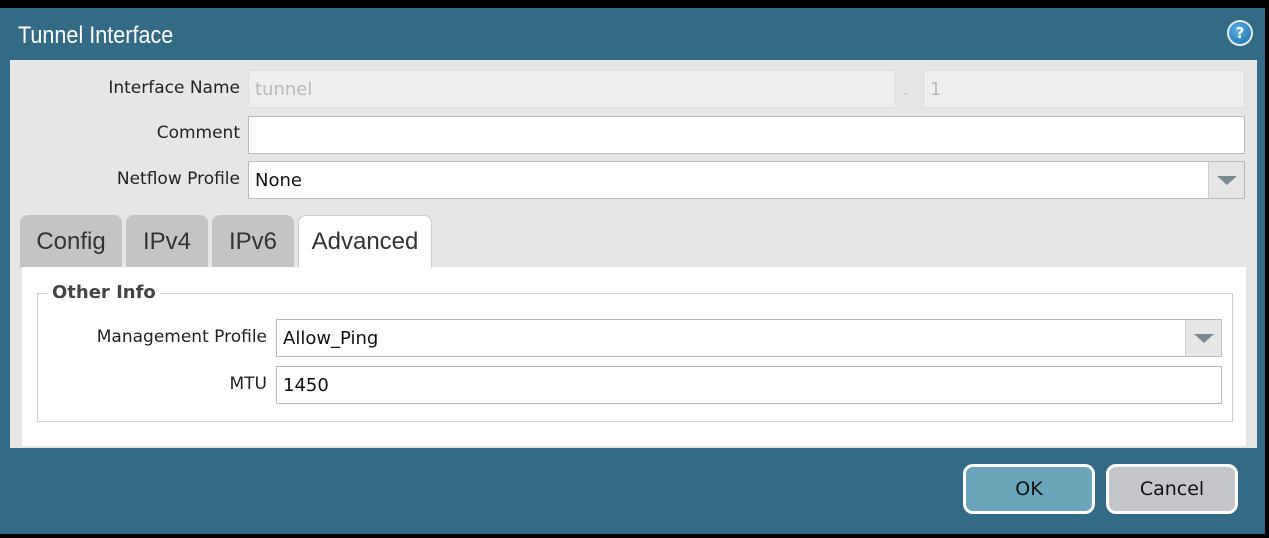 The width and height of the screenshot is (1269, 538). Describe the element at coordinates (104, 292) in the screenshot. I see `section-title: Other Info` at that location.